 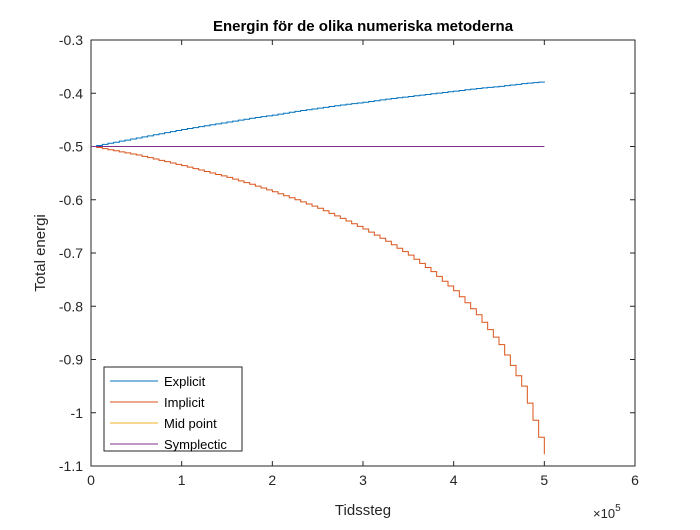 I want to click on legend-label: Mid point, so click(x=190, y=423).